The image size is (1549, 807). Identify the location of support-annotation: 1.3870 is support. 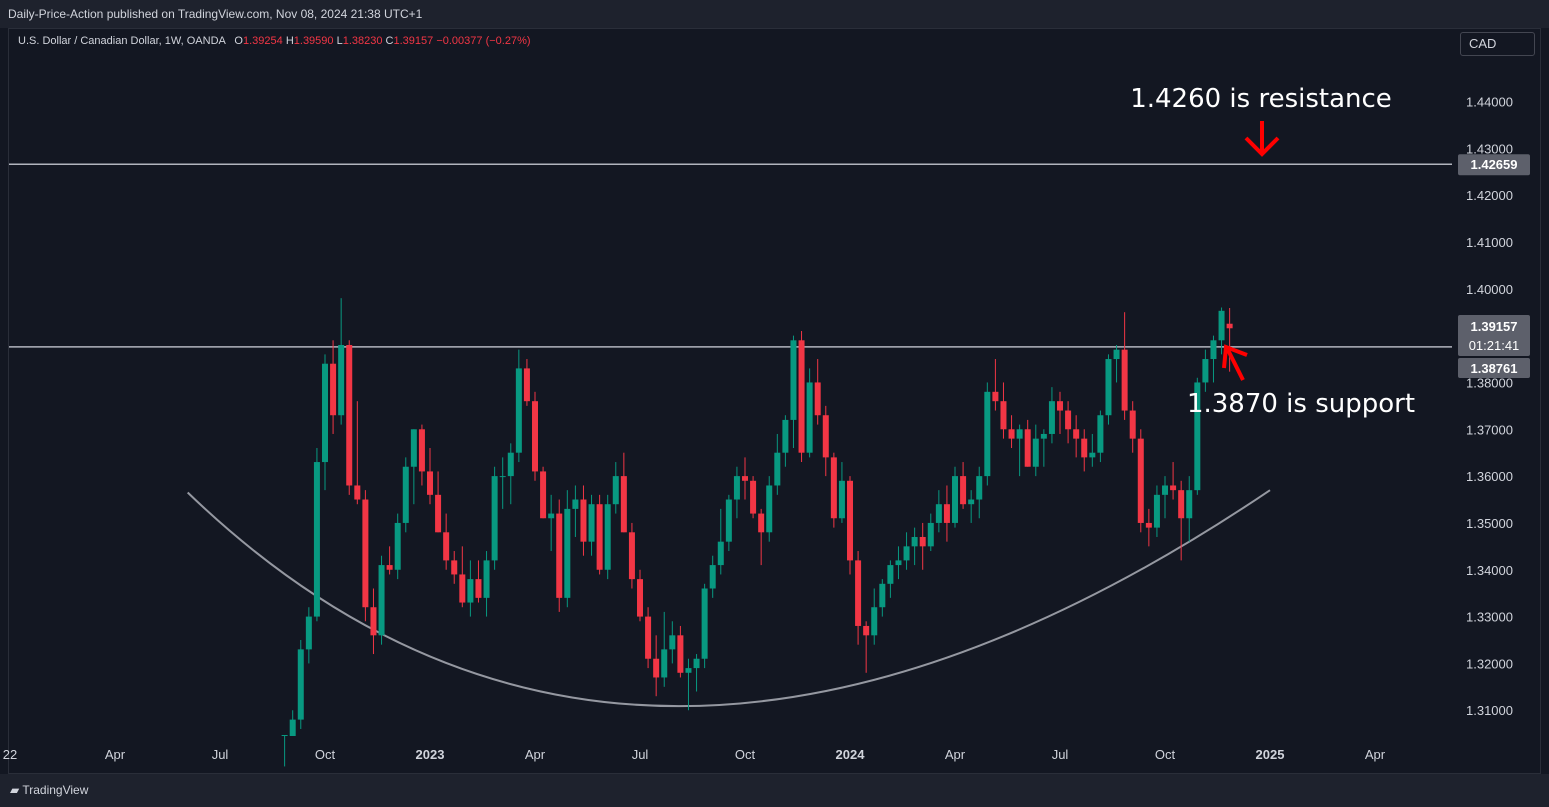
(1301, 404).